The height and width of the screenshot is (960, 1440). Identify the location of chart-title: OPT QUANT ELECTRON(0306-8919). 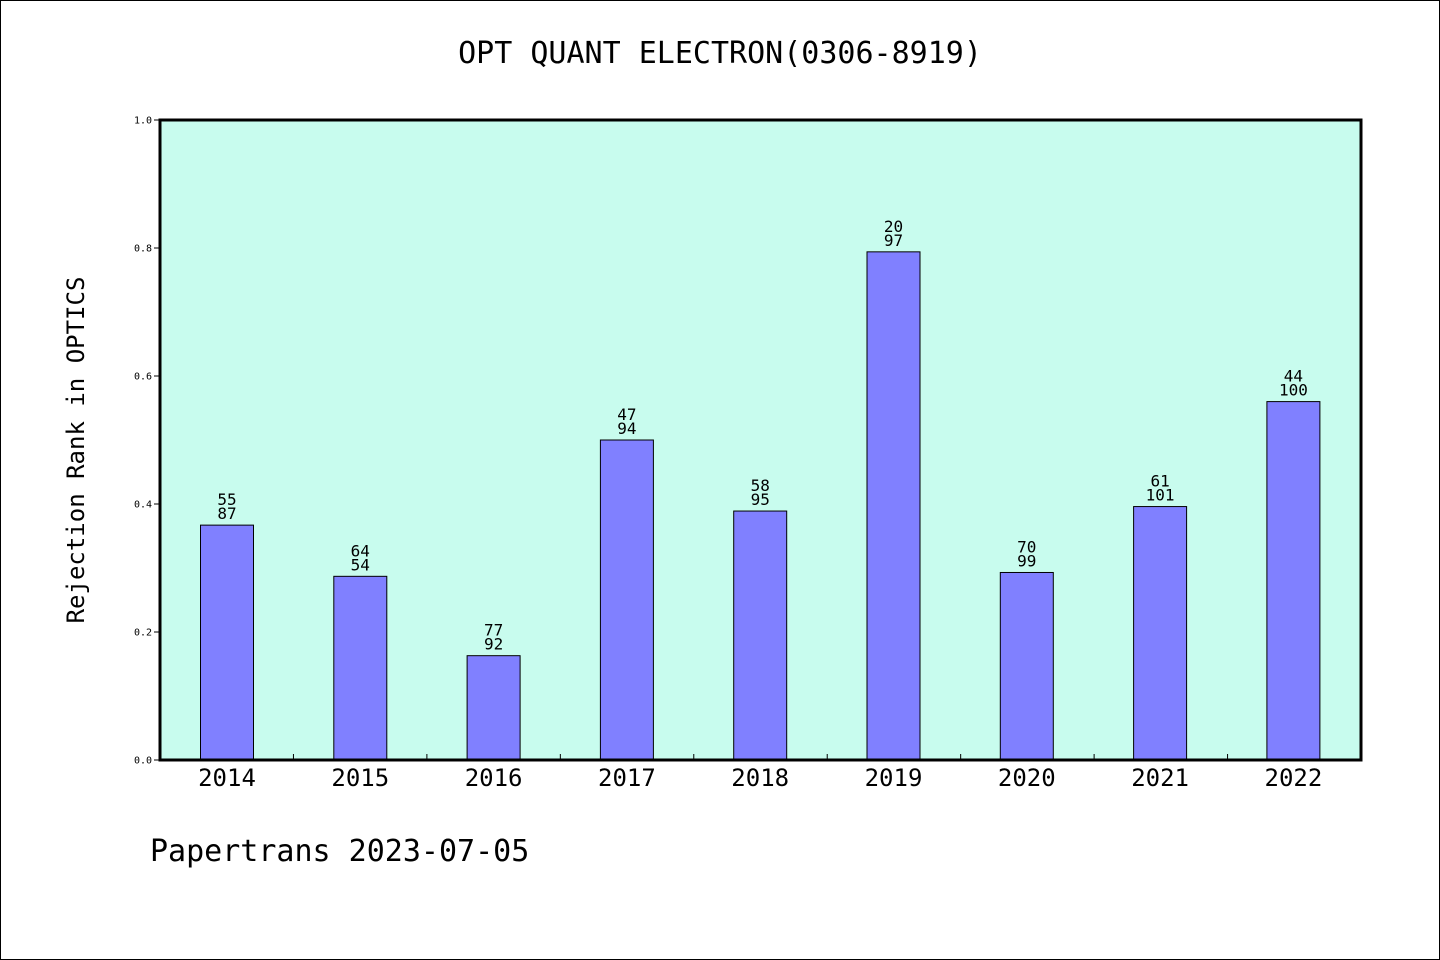
(720, 53).